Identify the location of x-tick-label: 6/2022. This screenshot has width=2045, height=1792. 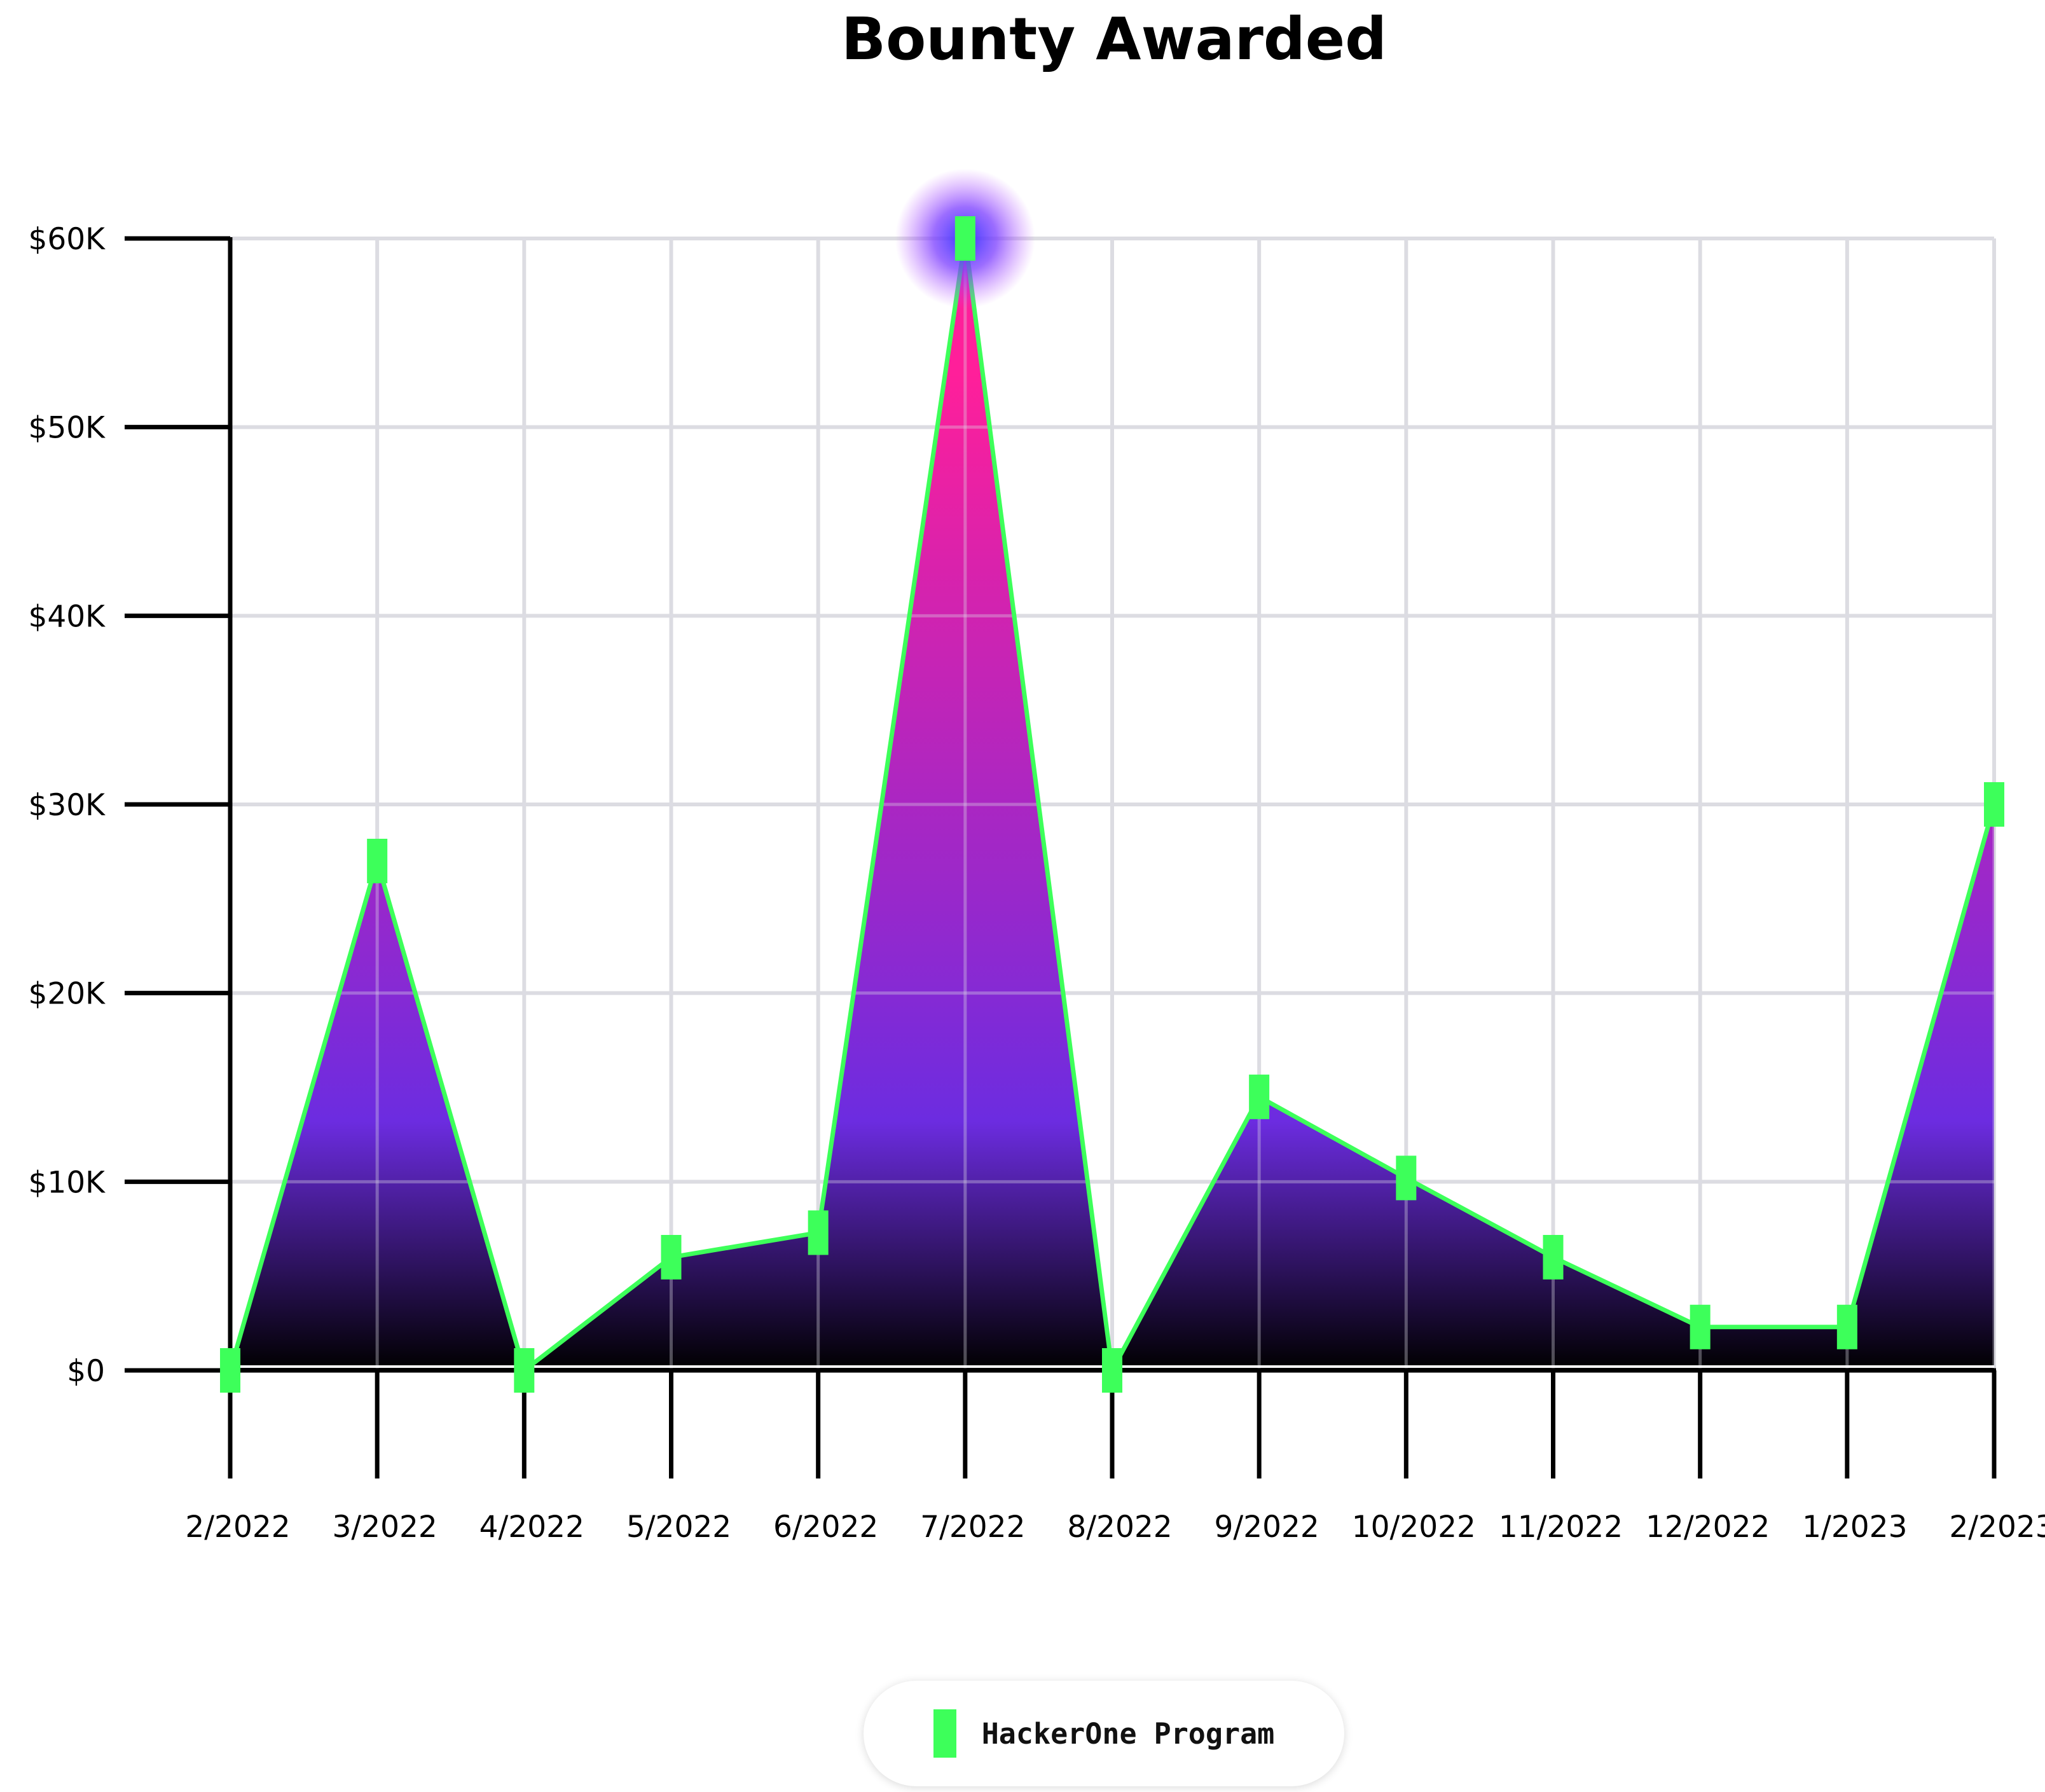
(825, 1527).